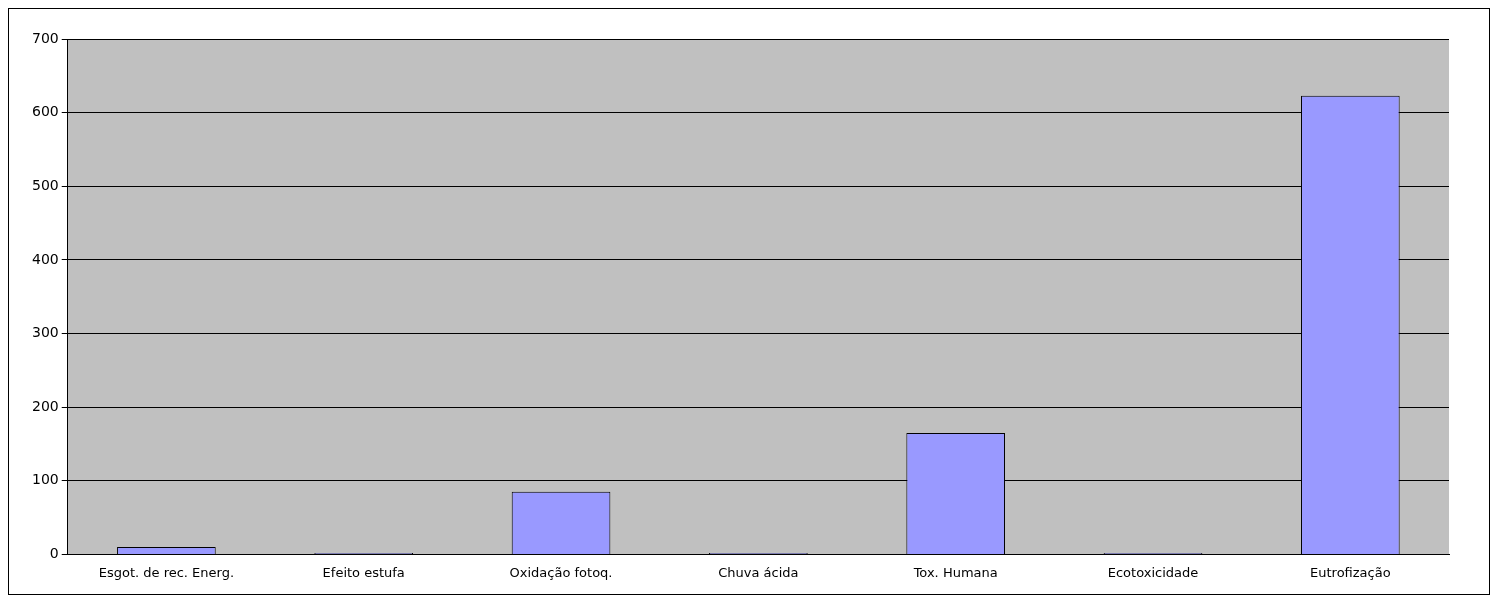 This screenshot has width=1503, height=609. I want to click on x-tick-label: Eutrofização, so click(1350, 572).